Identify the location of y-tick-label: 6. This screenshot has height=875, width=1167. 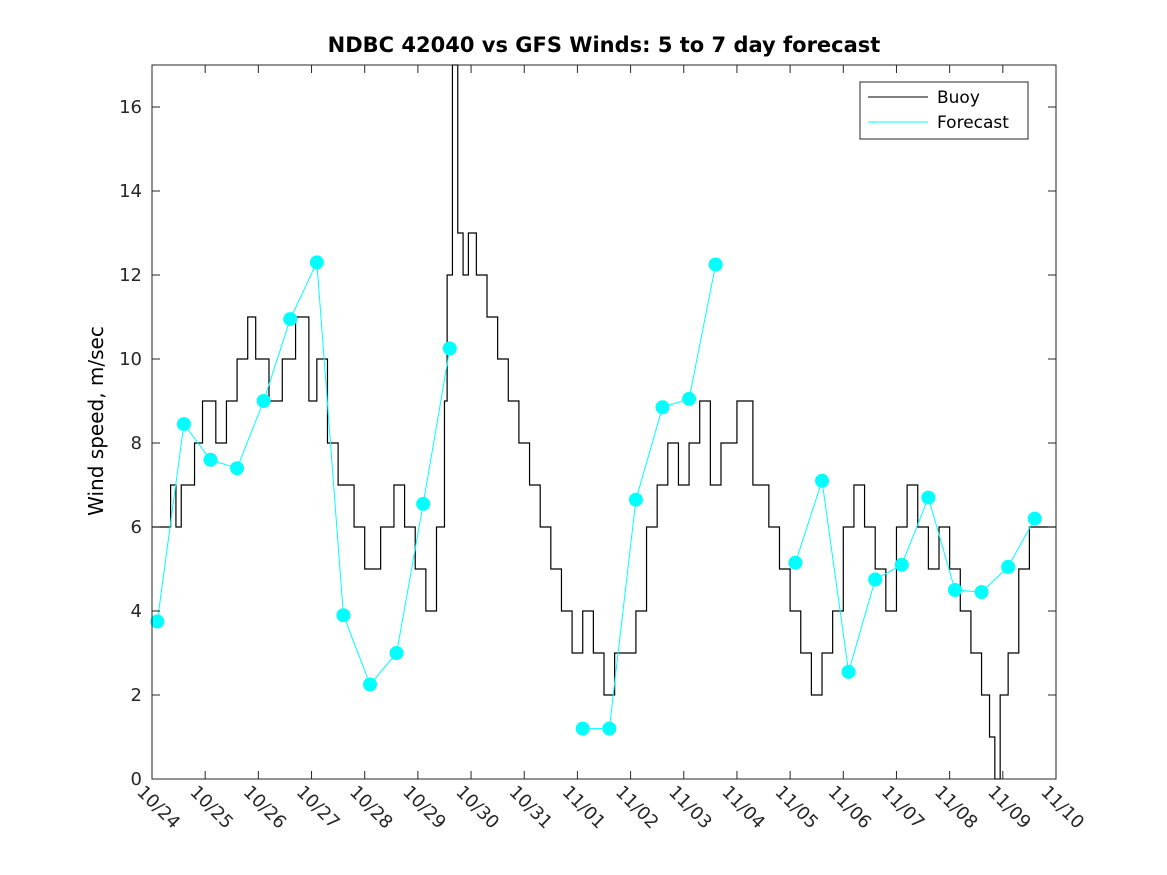
(136, 527).